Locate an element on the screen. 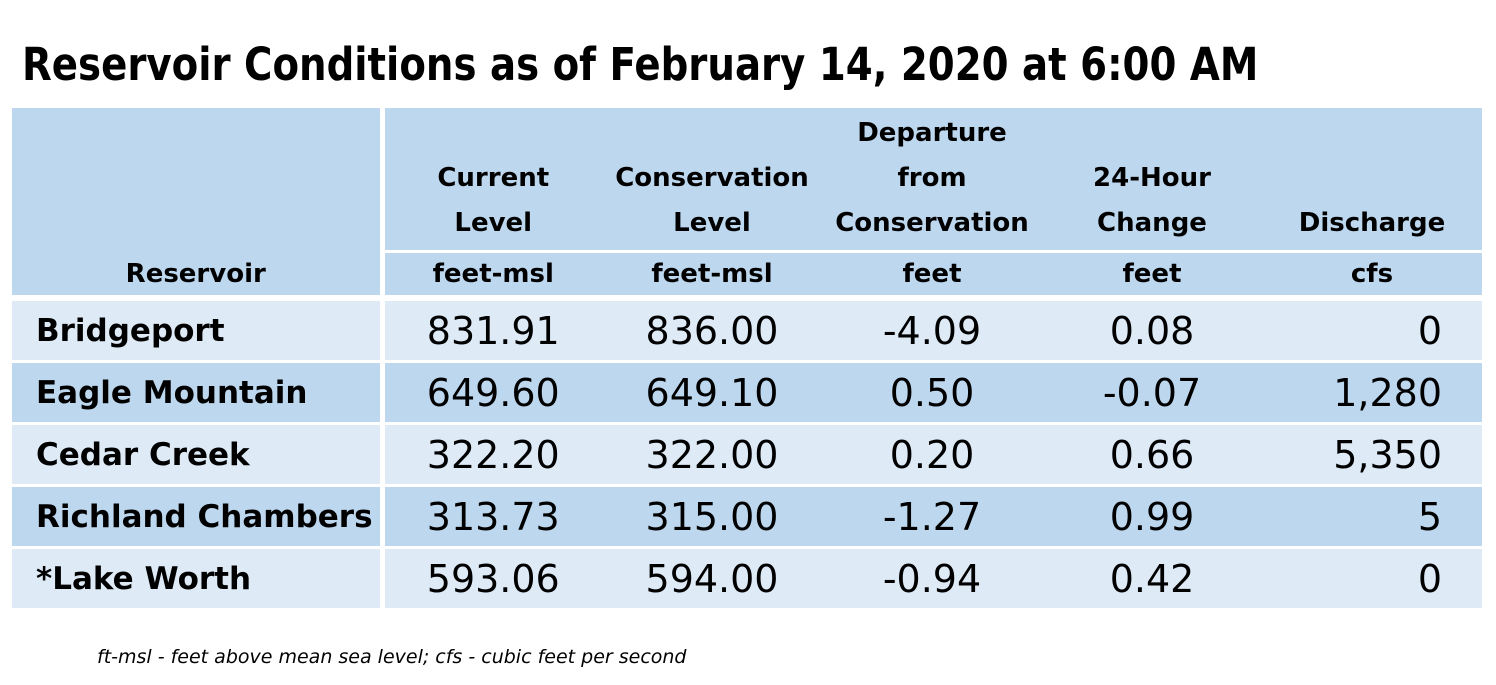 Image resolution: width=1496 pixels, height=685 pixels. reservoir-column-header: Reservoir is located at coordinates (198, 201).